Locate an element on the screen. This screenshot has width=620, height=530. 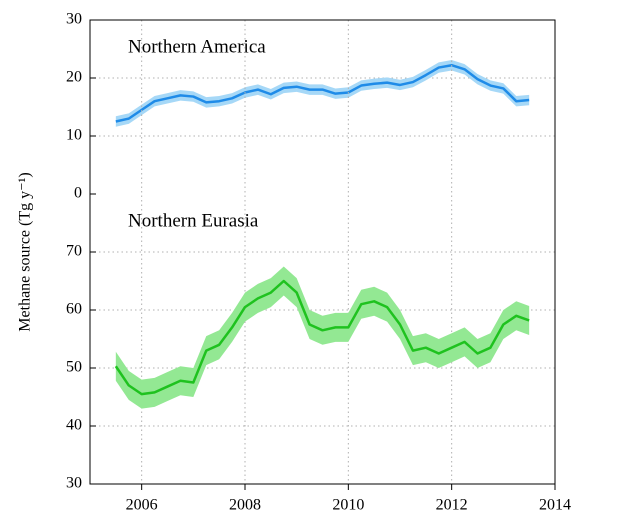
y-tick-label: 60 is located at coordinates (74, 309).